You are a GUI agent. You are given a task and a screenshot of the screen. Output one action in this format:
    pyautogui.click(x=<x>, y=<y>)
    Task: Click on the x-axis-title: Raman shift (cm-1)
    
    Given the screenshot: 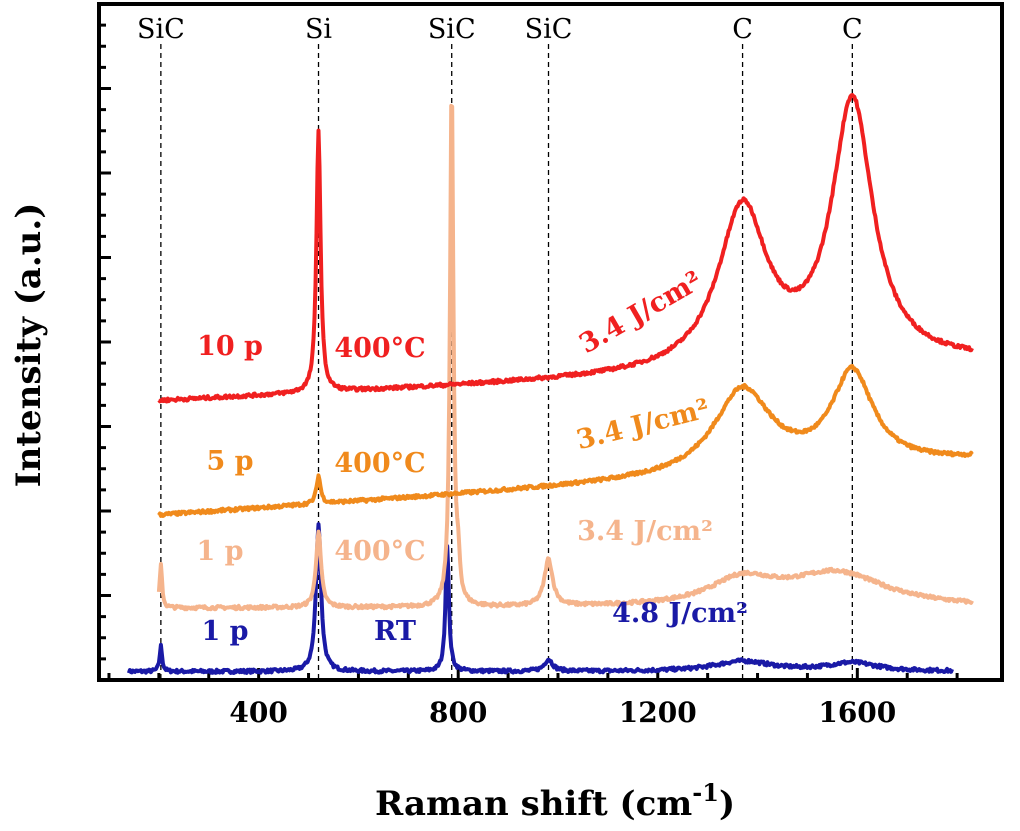 What is the action you would take?
    pyautogui.click(x=555, y=801)
    